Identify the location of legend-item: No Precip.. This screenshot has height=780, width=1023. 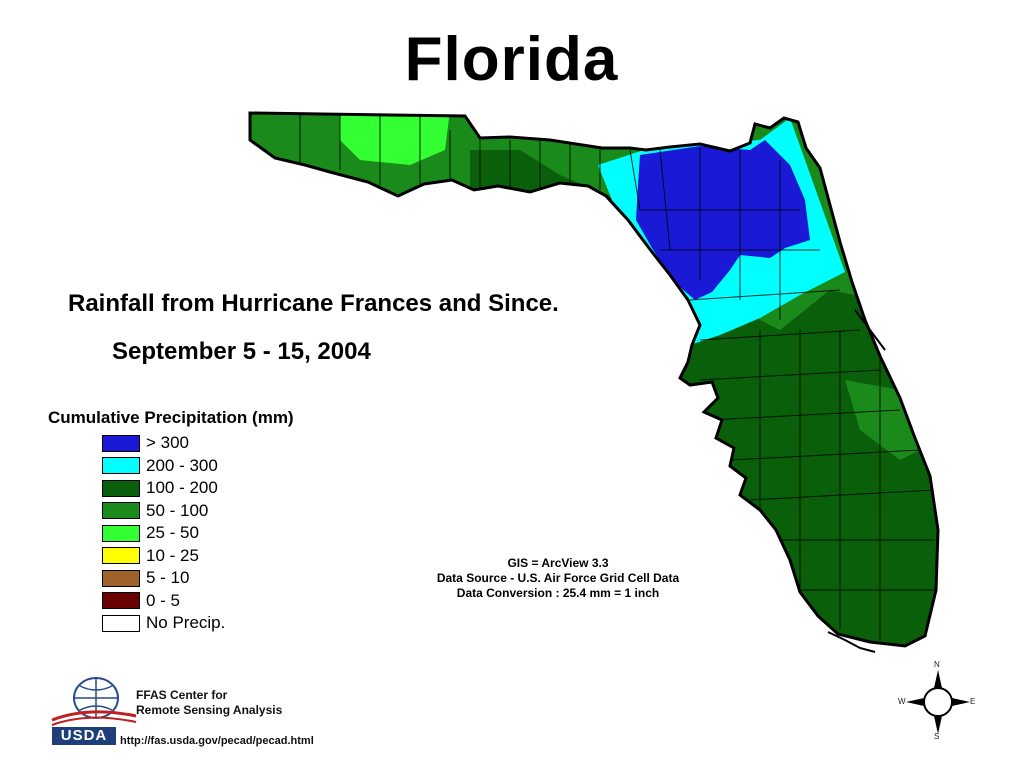
(163, 623).